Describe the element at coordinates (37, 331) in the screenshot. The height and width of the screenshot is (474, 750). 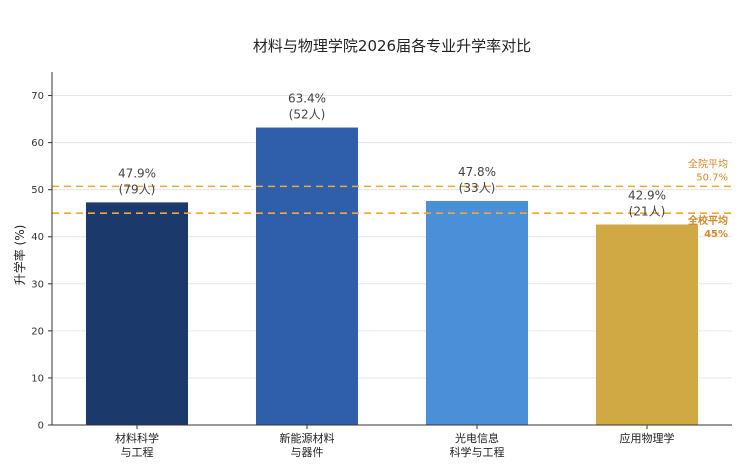
I see `y-tick-label: 20` at that location.